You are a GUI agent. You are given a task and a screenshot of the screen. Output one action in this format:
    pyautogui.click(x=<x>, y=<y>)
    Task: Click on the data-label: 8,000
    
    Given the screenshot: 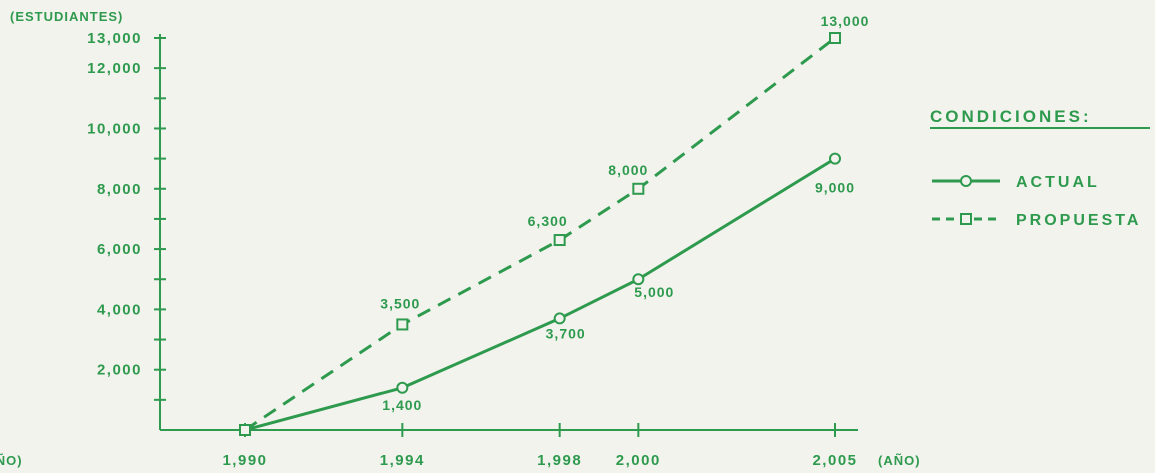 What is the action you would take?
    pyautogui.click(x=628, y=170)
    